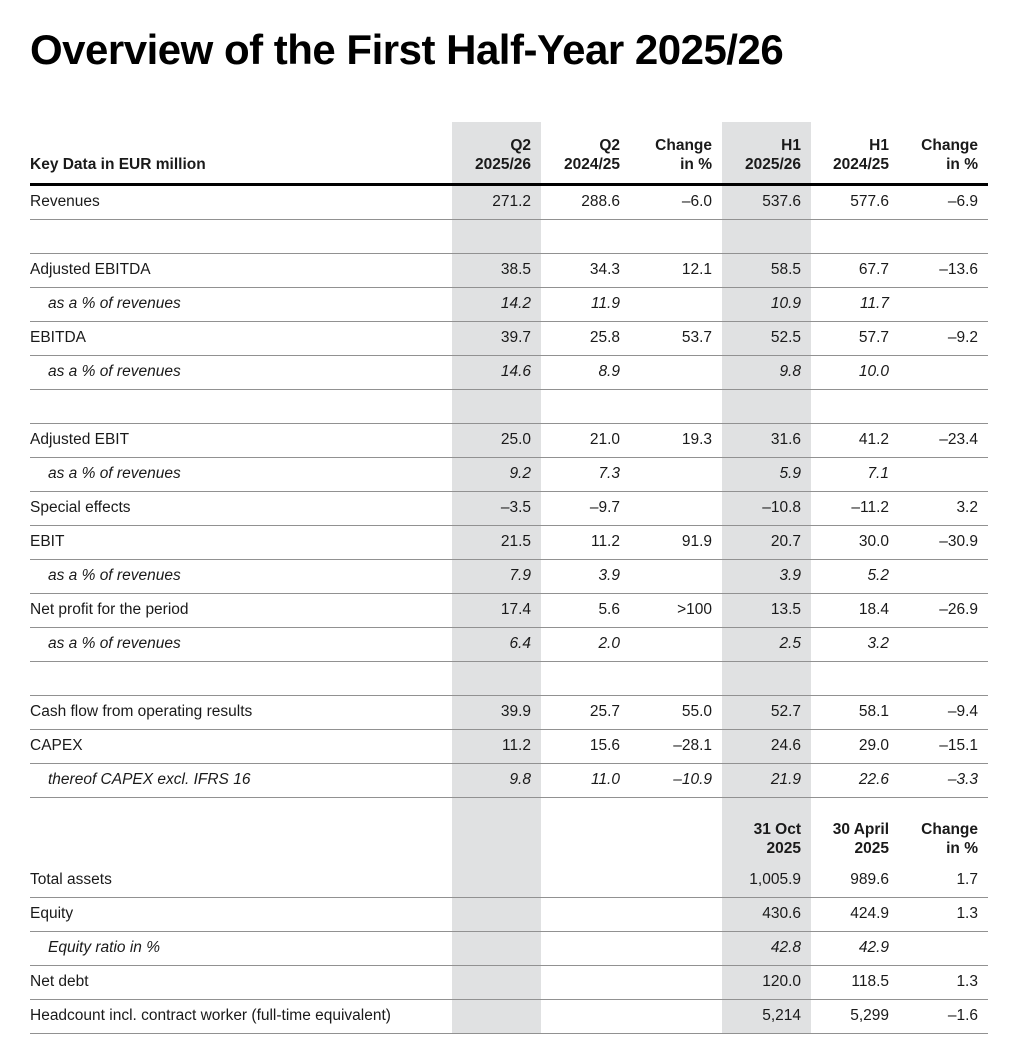  I want to click on table-row: Total assets 1,005.9 989.6 1.7, so click(509, 880).